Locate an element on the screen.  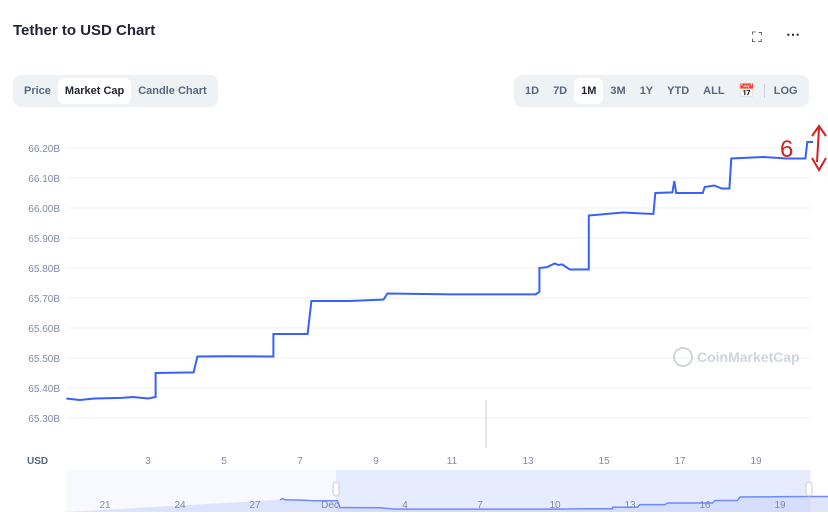
navigator-left-handle is located at coordinates (336, 489).